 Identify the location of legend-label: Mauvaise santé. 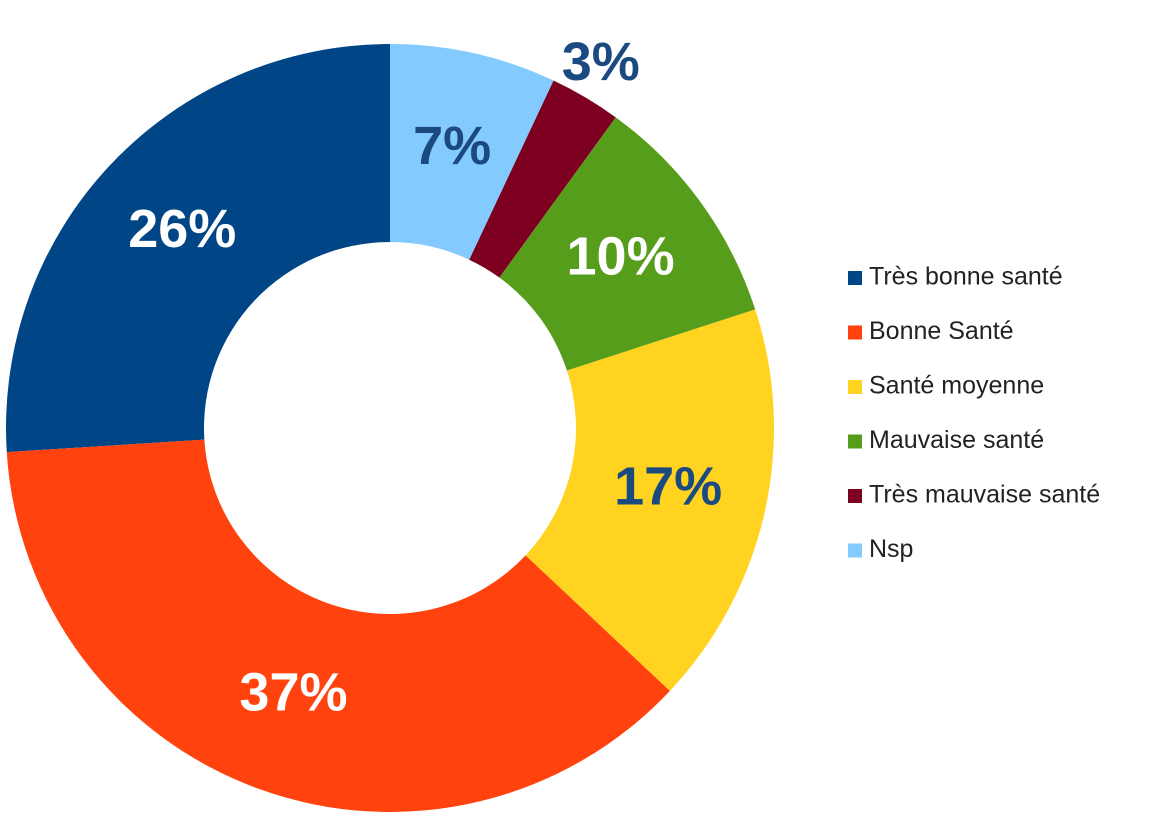
(956, 440).